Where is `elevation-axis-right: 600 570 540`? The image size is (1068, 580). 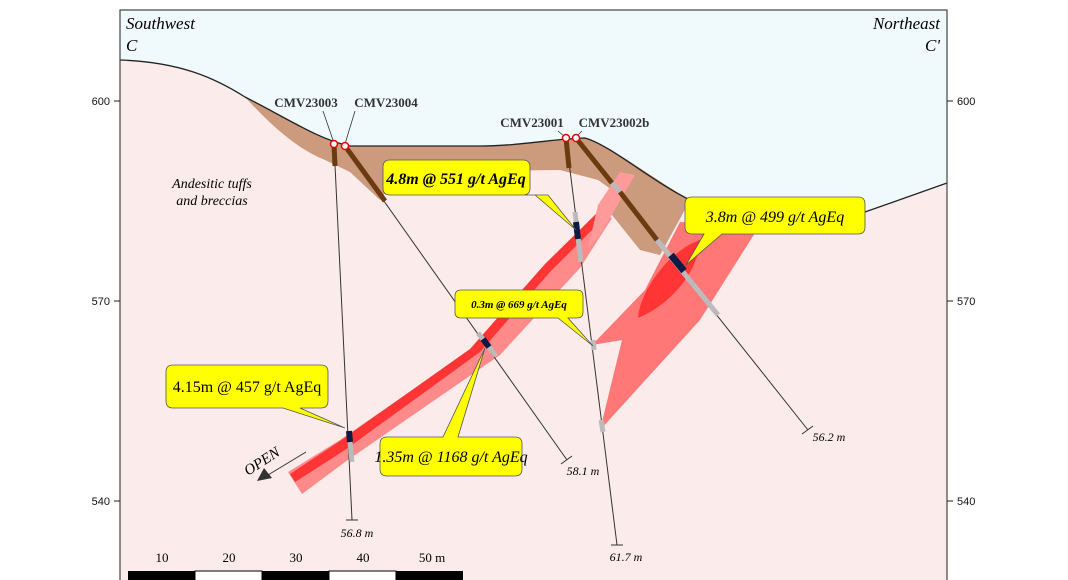
elevation-axis-right: 600 570 540 is located at coordinates (961, 302).